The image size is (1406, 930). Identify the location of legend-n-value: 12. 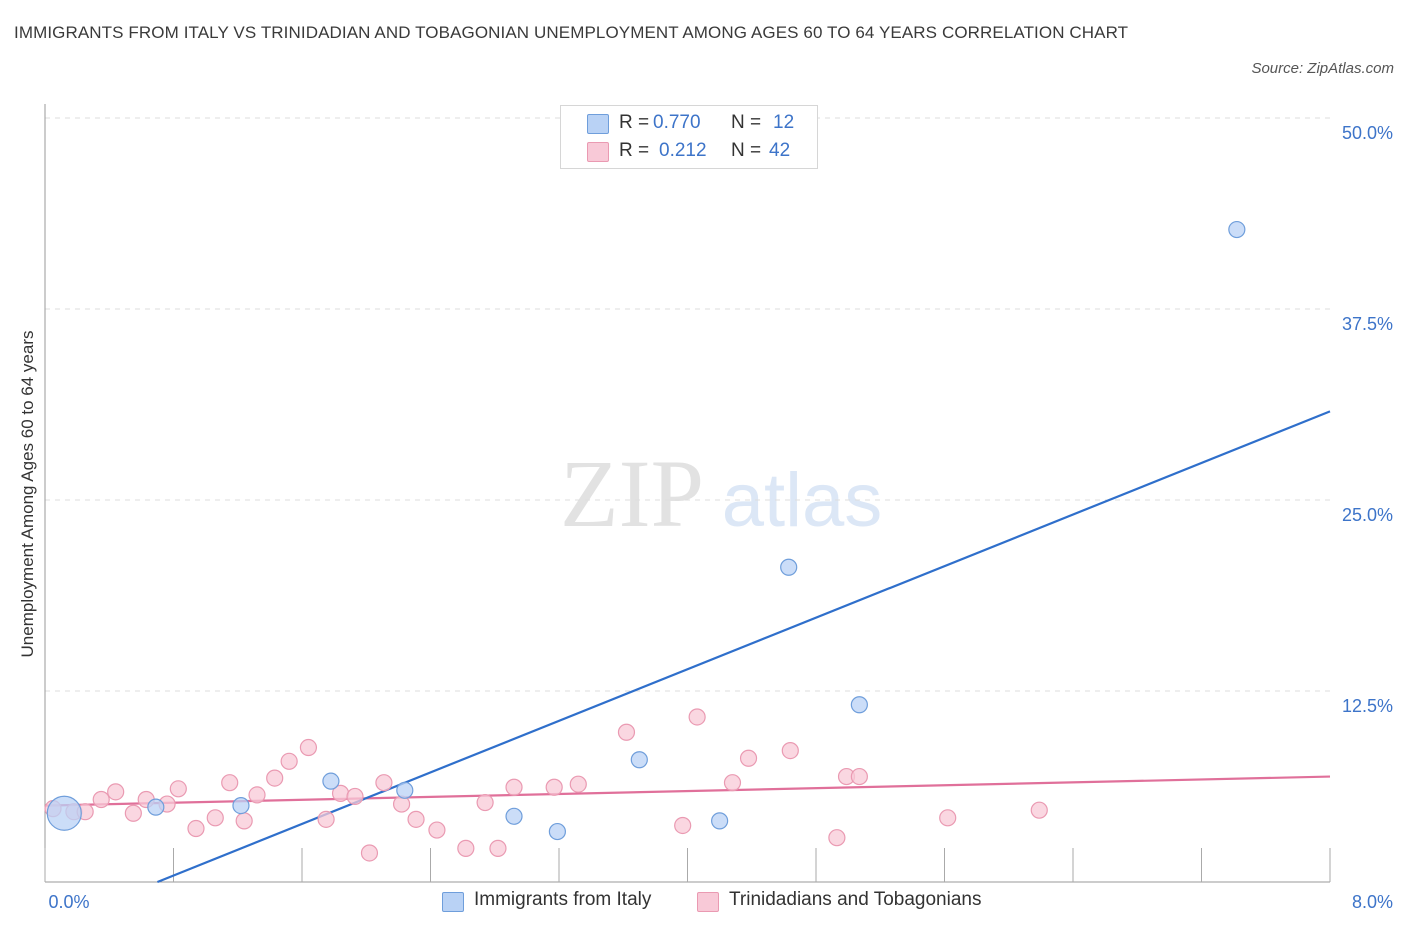
(784, 122).